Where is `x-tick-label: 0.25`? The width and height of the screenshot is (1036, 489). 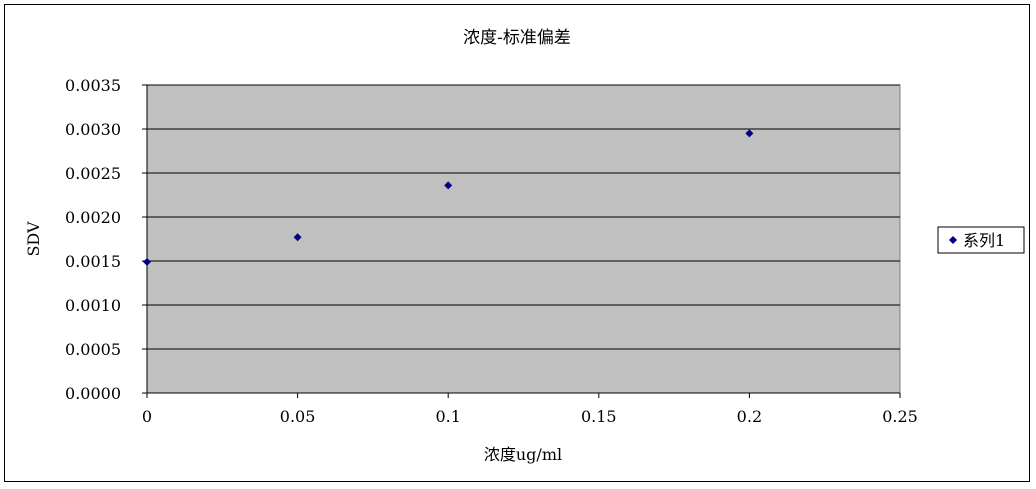 x-tick-label: 0.25 is located at coordinates (900, 416).